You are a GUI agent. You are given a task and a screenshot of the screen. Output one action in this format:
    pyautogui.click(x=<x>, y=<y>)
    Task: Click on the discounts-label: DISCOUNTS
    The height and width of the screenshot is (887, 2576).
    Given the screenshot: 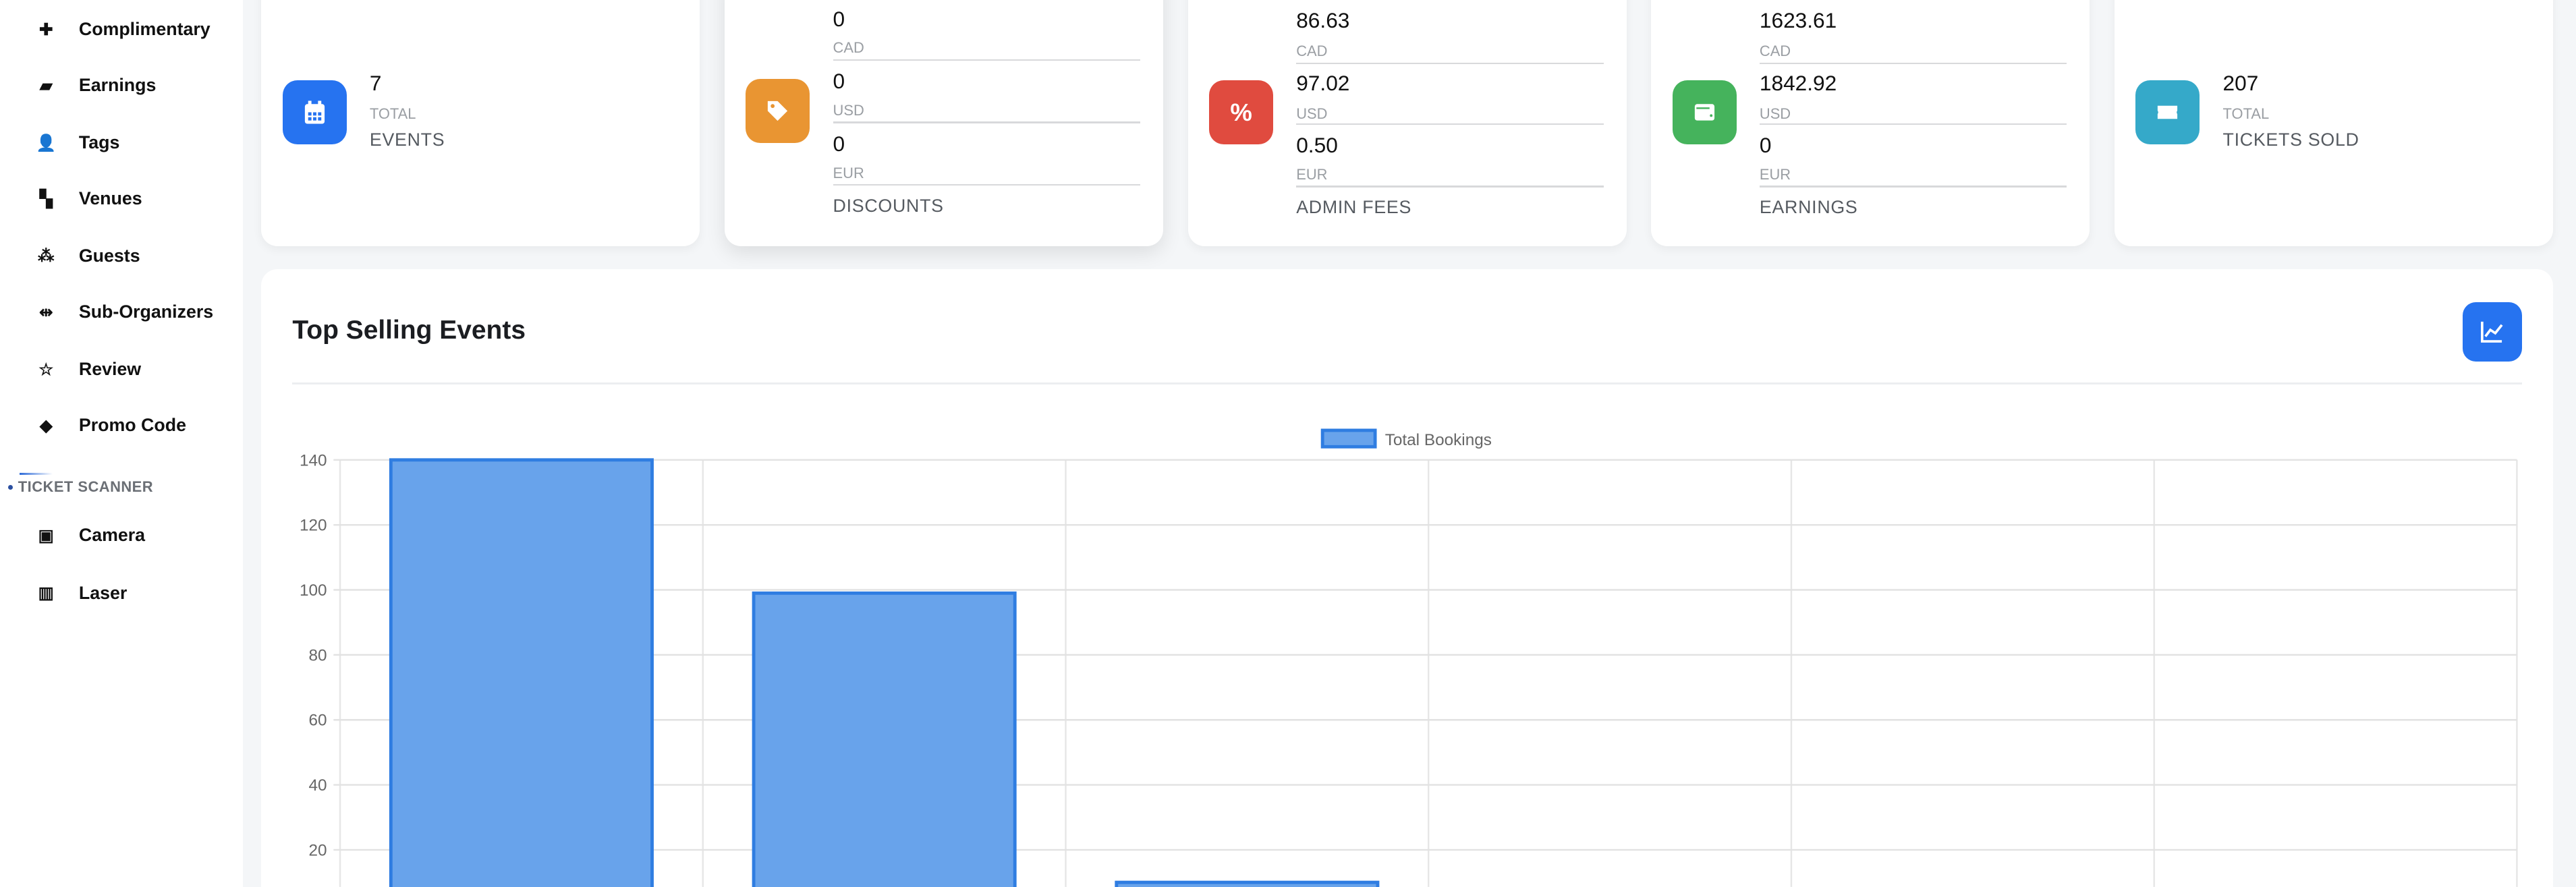 What is the action you would take?
    pyautogui.click(x=888, y=206)
    